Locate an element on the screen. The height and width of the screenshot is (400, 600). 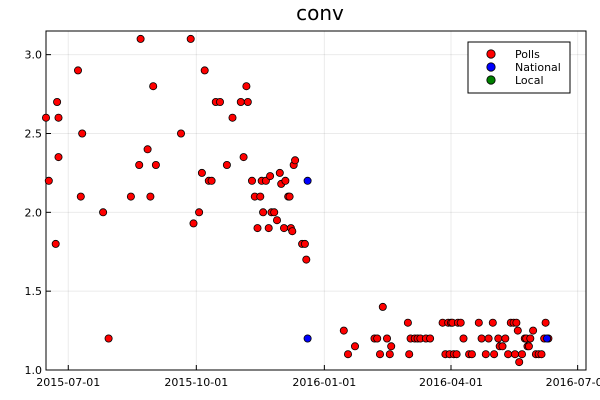
legend-marker-local is located at coordinates (491, 80).